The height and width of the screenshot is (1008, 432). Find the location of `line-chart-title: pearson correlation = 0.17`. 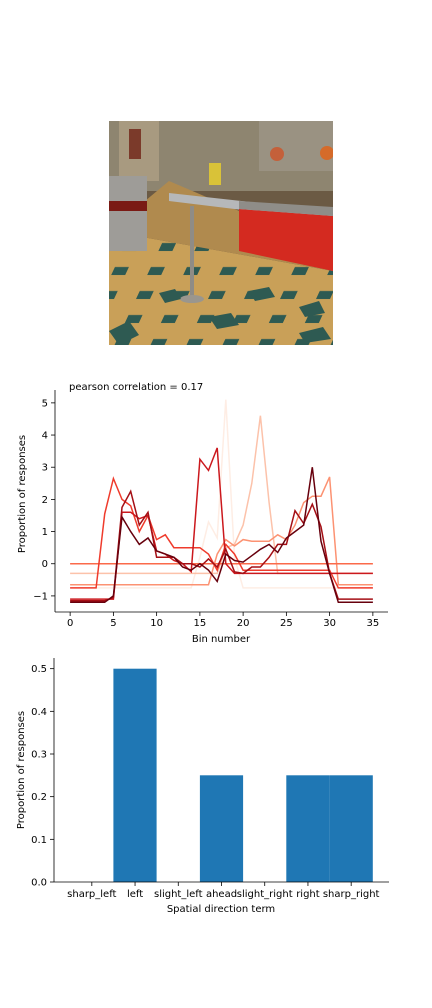

line-chart-title: pearson correlation = 0.17 is located at coordinates (136, 387).